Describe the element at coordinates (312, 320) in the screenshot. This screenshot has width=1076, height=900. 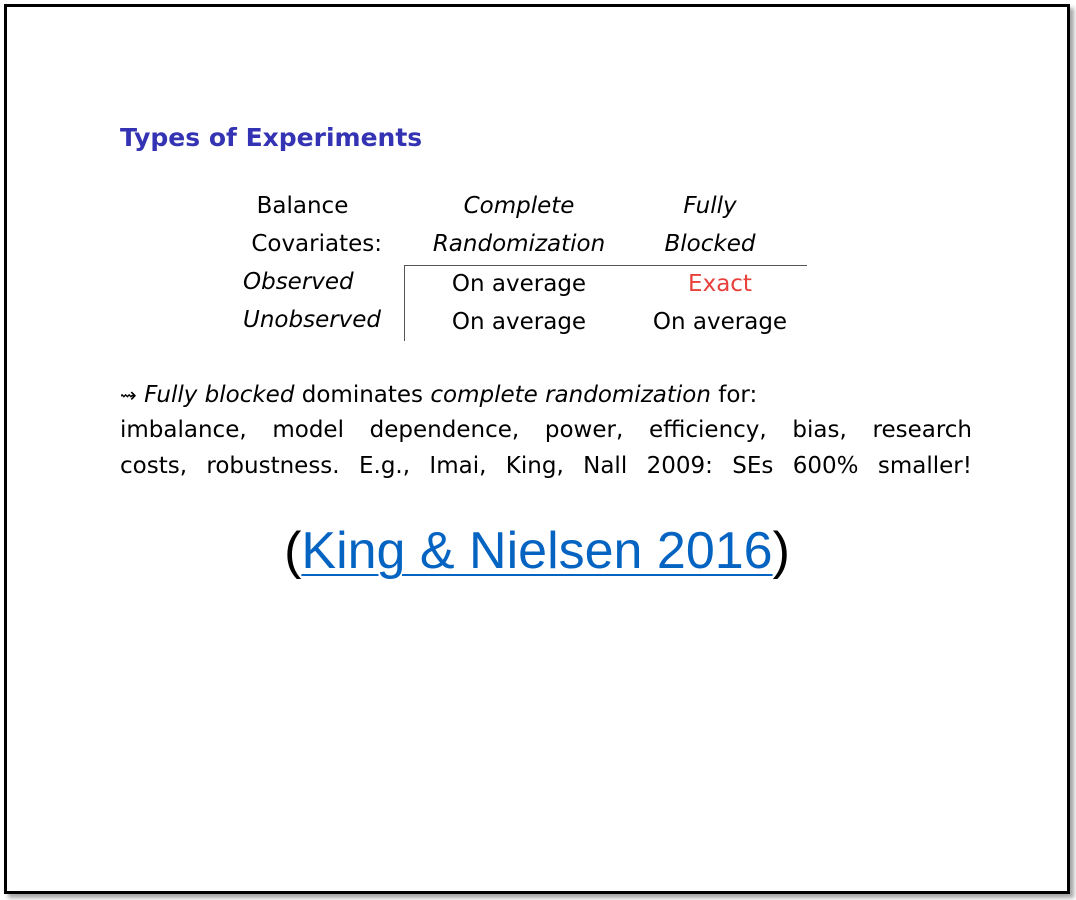
I see `row-label-unobserved: Unobserved` at that location.